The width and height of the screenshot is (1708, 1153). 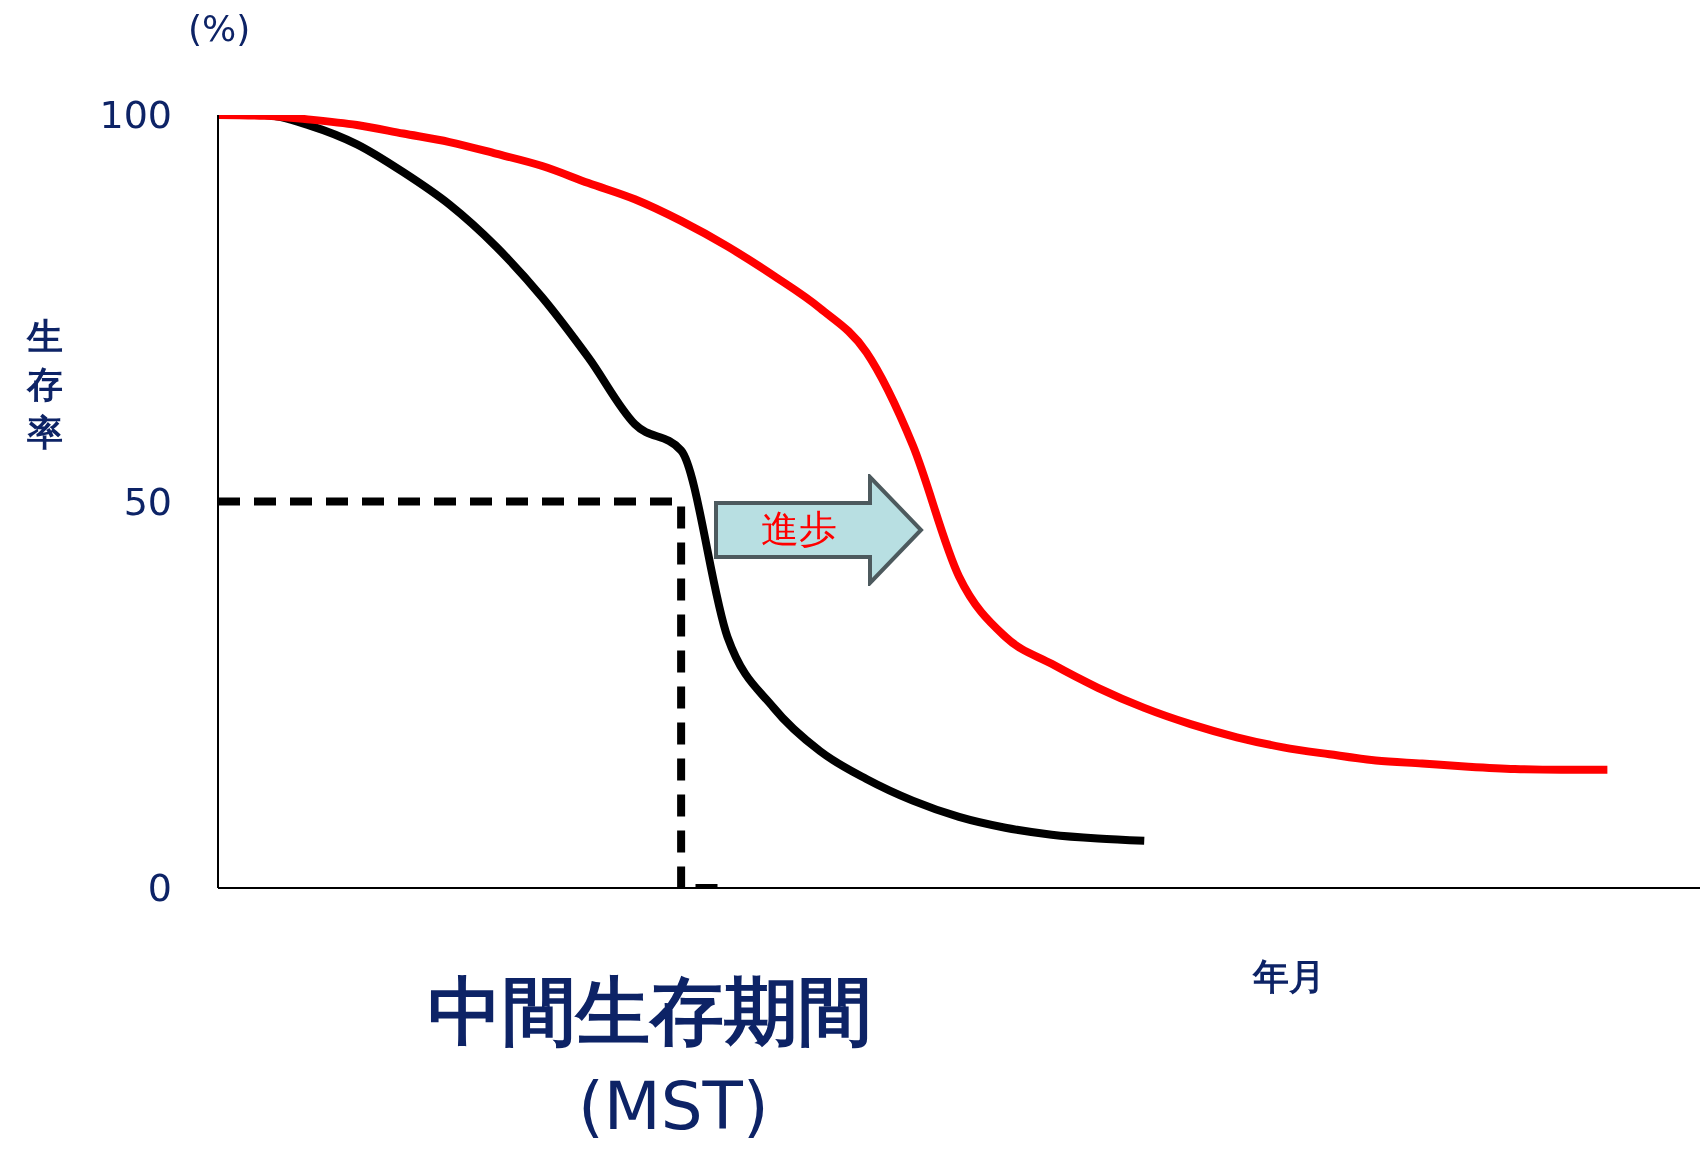 I want to click on text: 中間生存期間, so click(x=650, y=1011).